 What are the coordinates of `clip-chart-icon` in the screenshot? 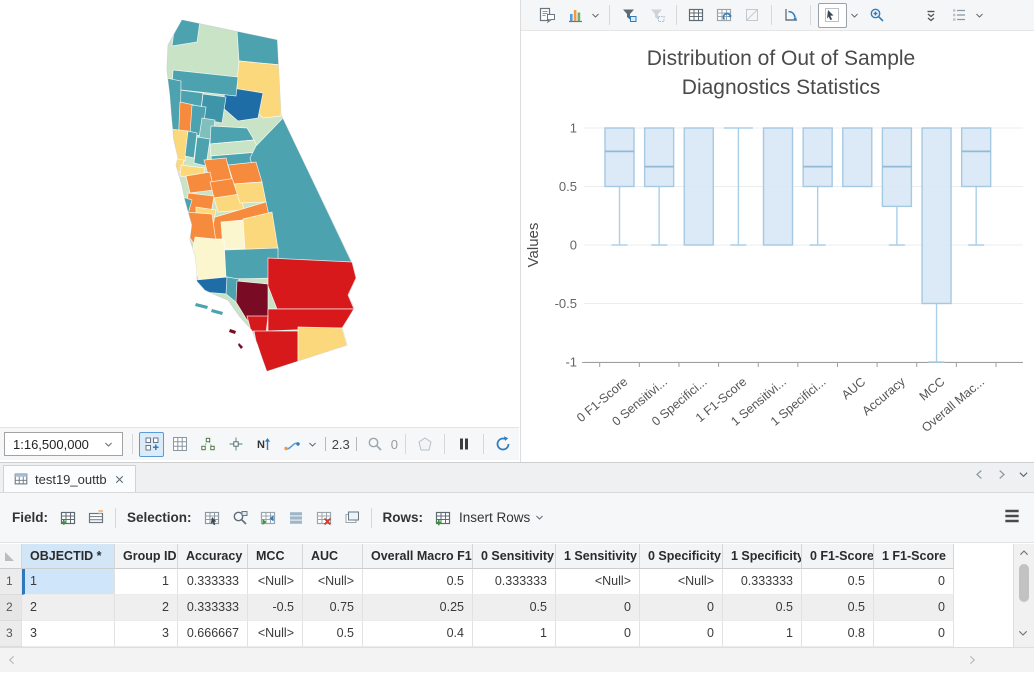 It's located at (752, 15).